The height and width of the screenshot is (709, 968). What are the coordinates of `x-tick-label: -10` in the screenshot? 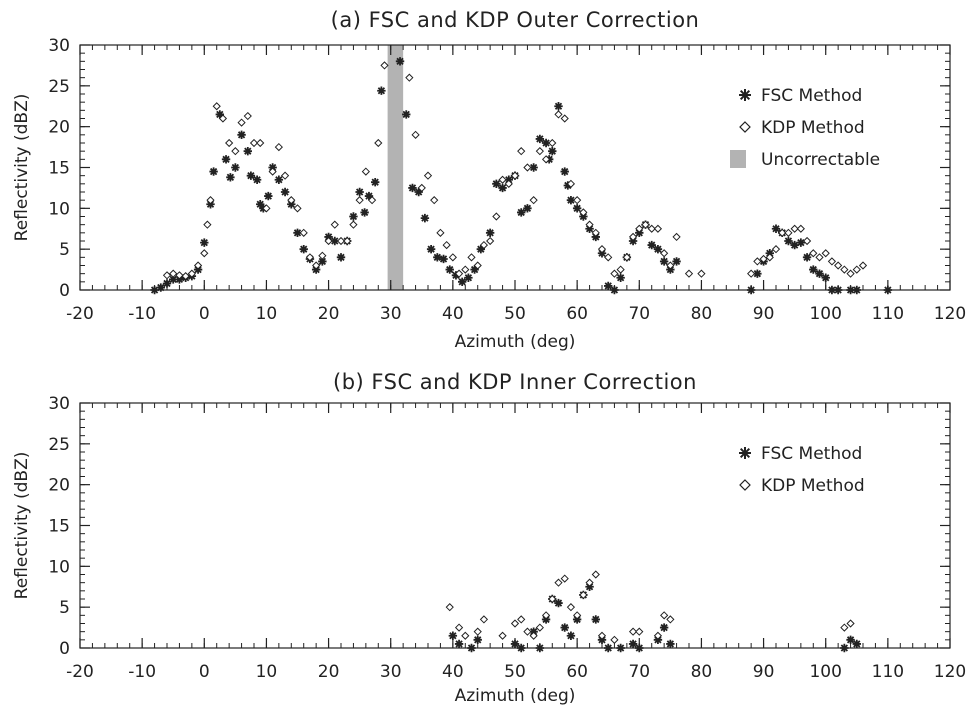 It's located at (142, 672).